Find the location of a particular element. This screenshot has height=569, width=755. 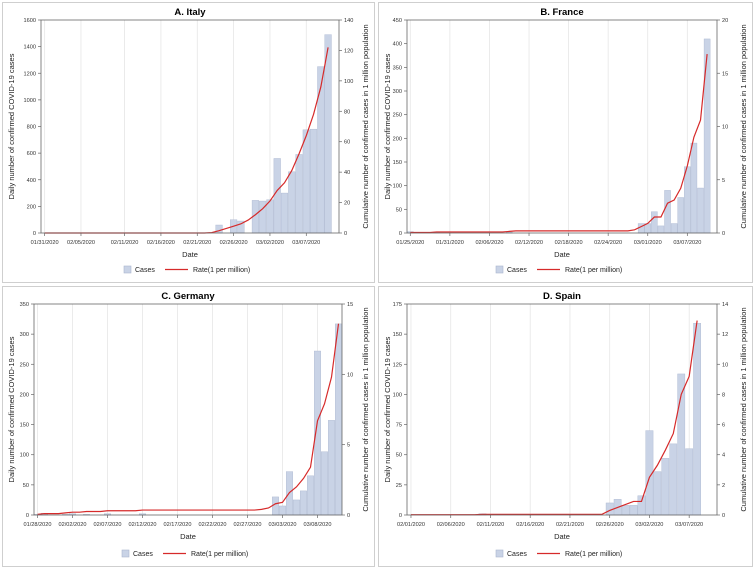

chart-title: A. Italy is located at coordinates (190, 12).